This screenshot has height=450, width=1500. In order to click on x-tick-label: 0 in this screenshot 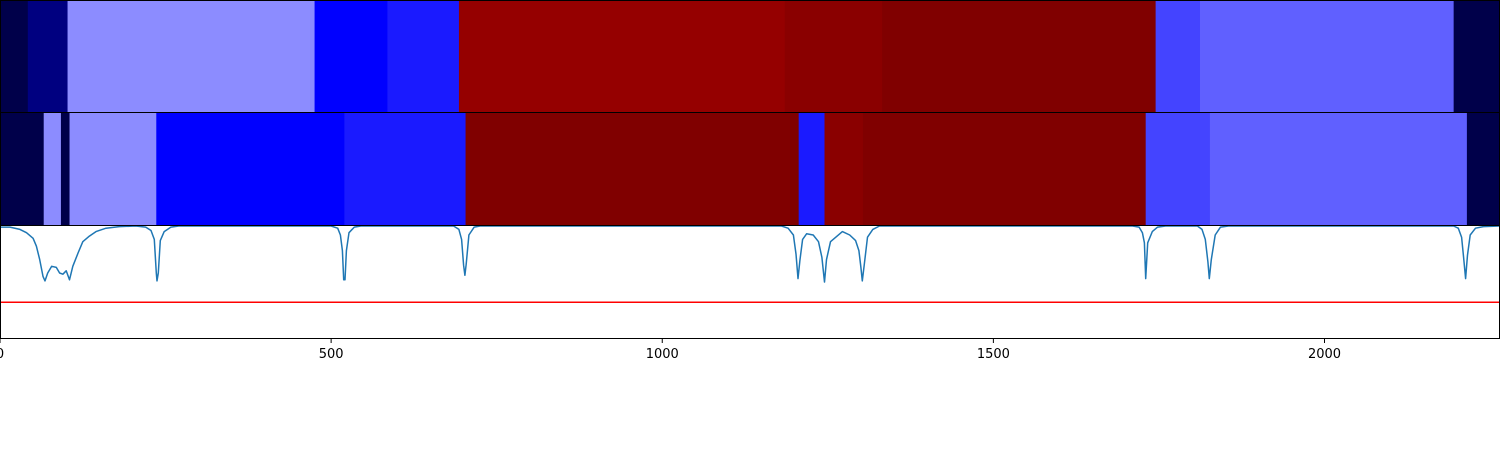, I will do `click(2, 354)`.